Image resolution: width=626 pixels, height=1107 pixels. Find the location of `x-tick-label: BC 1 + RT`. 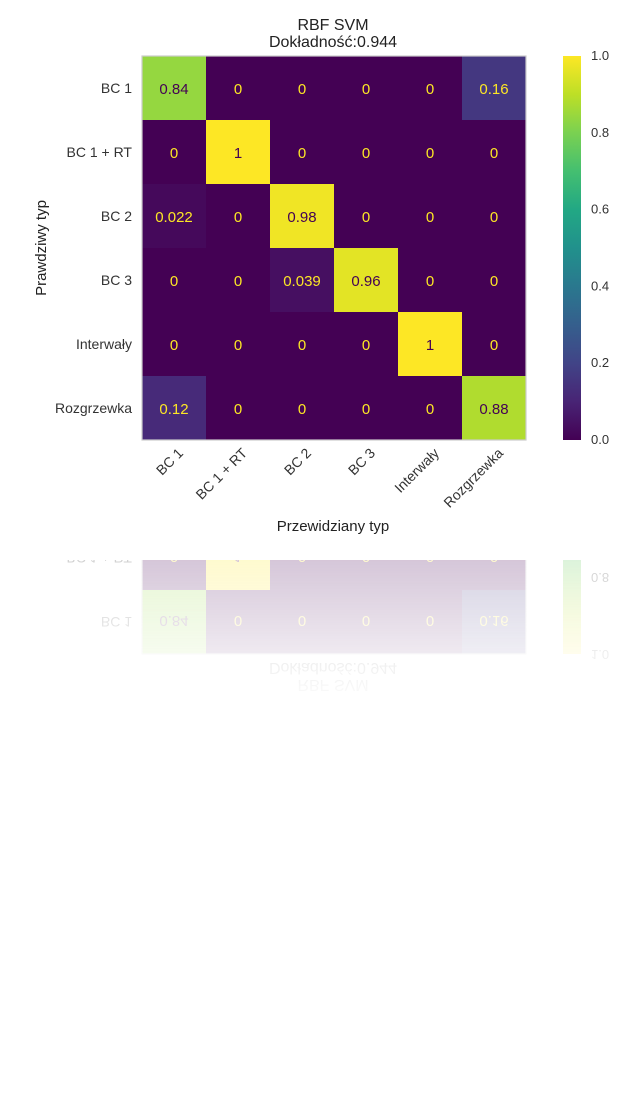

x-tick-label: BC 1 + RT is located at coordinates (221, 473).